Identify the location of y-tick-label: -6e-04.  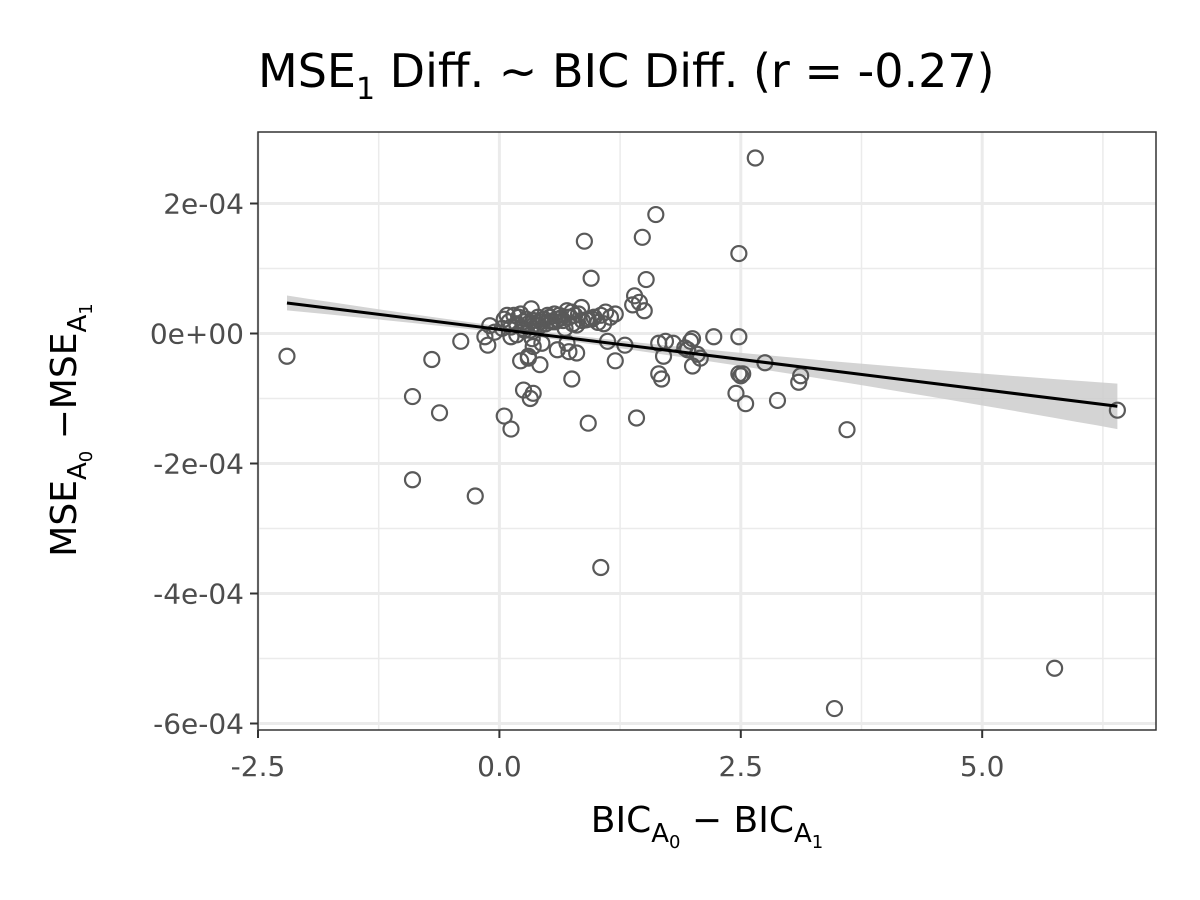
(198, 724).